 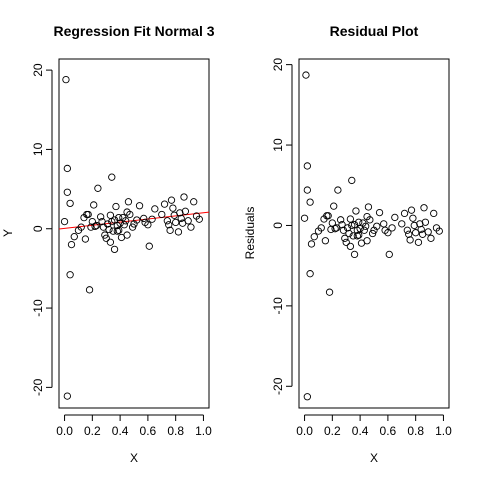 I want to click on chart-title: Residual Plot, so click(x=374, y=31).